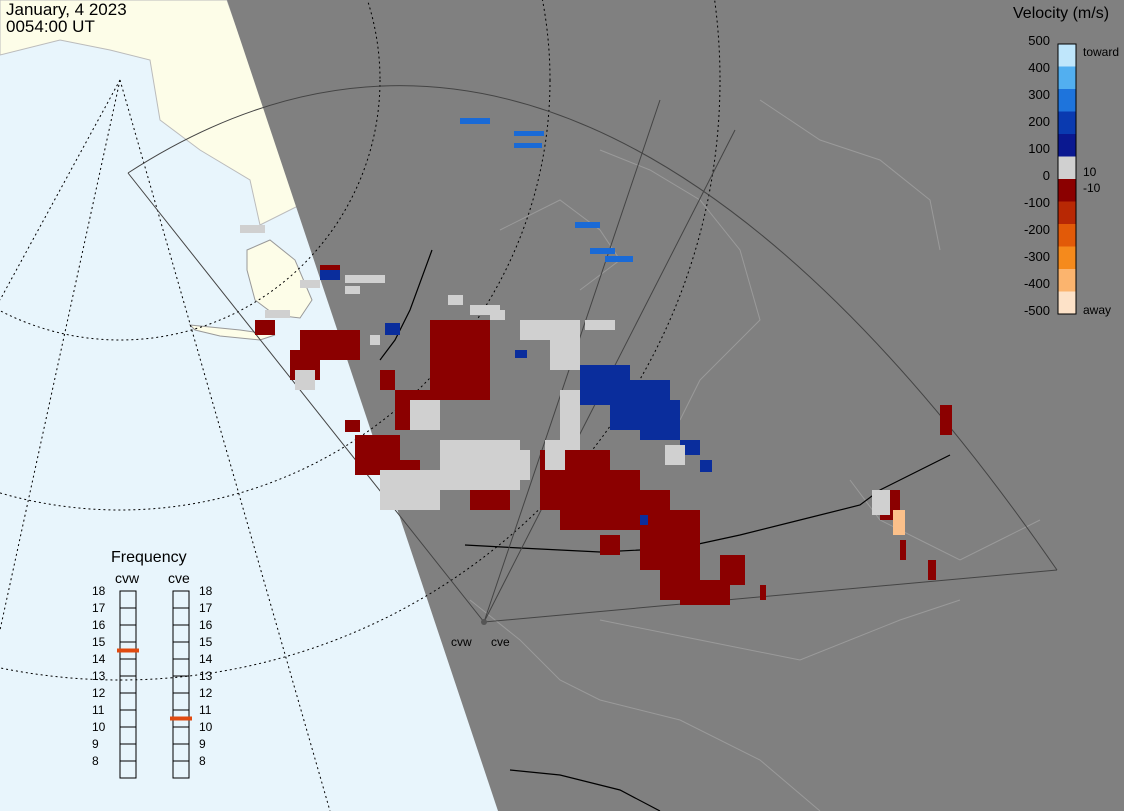 Image resolution: width=1124 pixels, height=811 pixels. Describe the element at coordinates (205, 710) in the screenshot. I see `frequency-scale-right: 11` at that location.